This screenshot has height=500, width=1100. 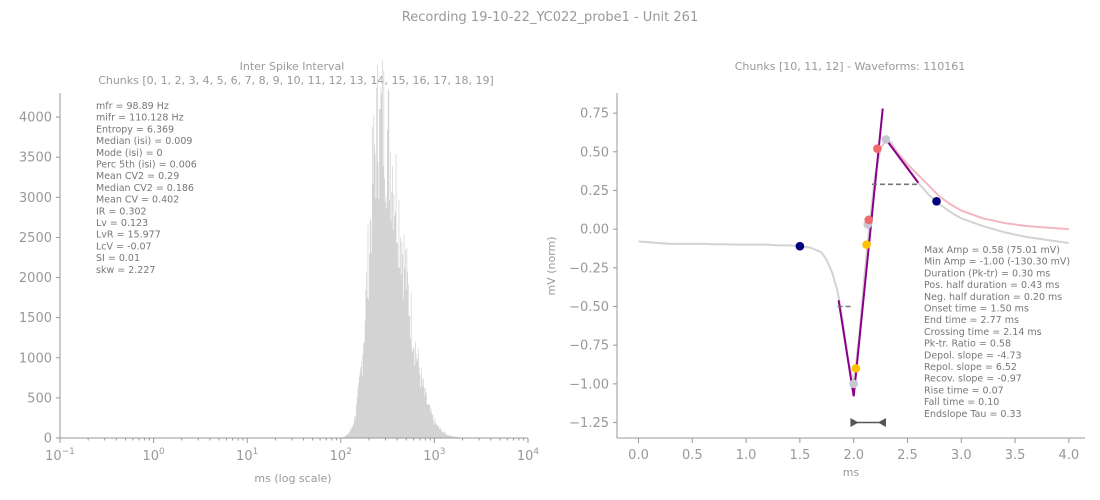 I want to click on isi-x-tick-label: 10⁻¹, so click(x=60, y=455).